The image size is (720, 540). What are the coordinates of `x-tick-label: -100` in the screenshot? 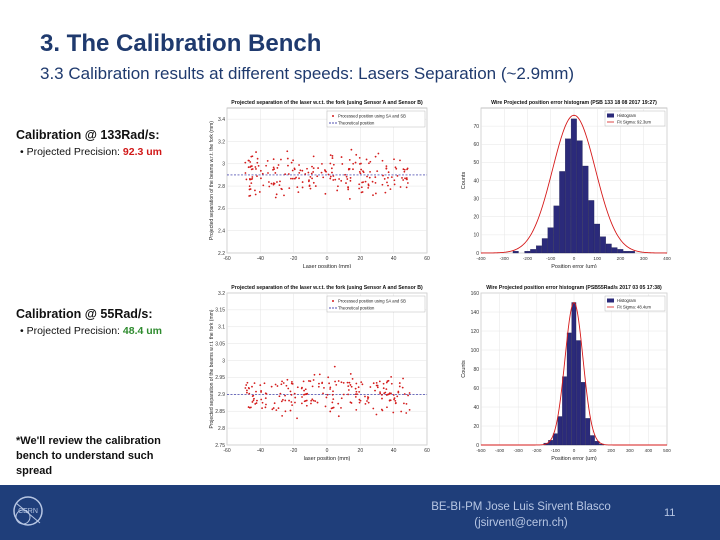 It's located at (551, 258).